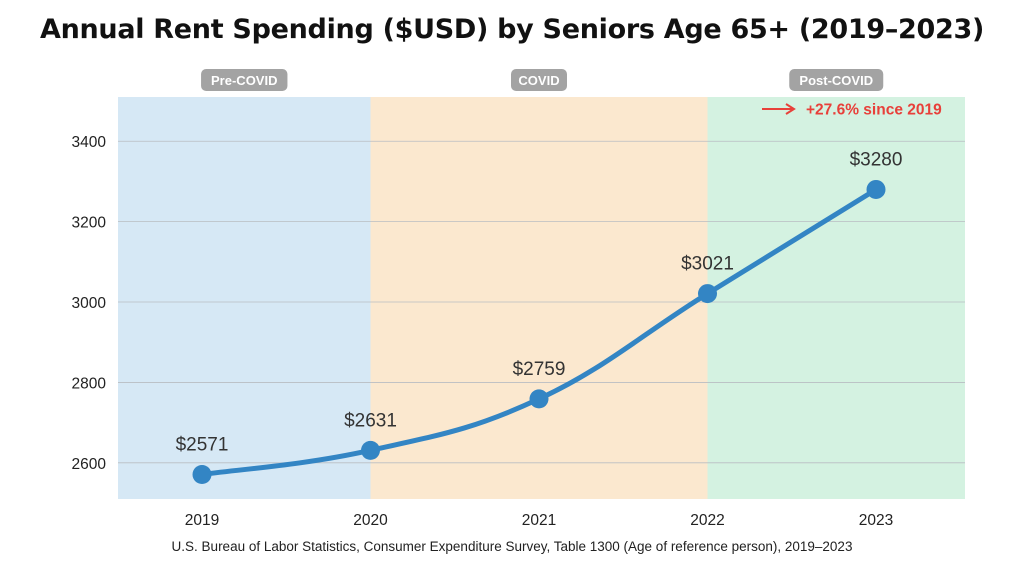 The width and height of the screenshot is (1024, 576). I want to click on data-label: $3280, so click(876, 159).